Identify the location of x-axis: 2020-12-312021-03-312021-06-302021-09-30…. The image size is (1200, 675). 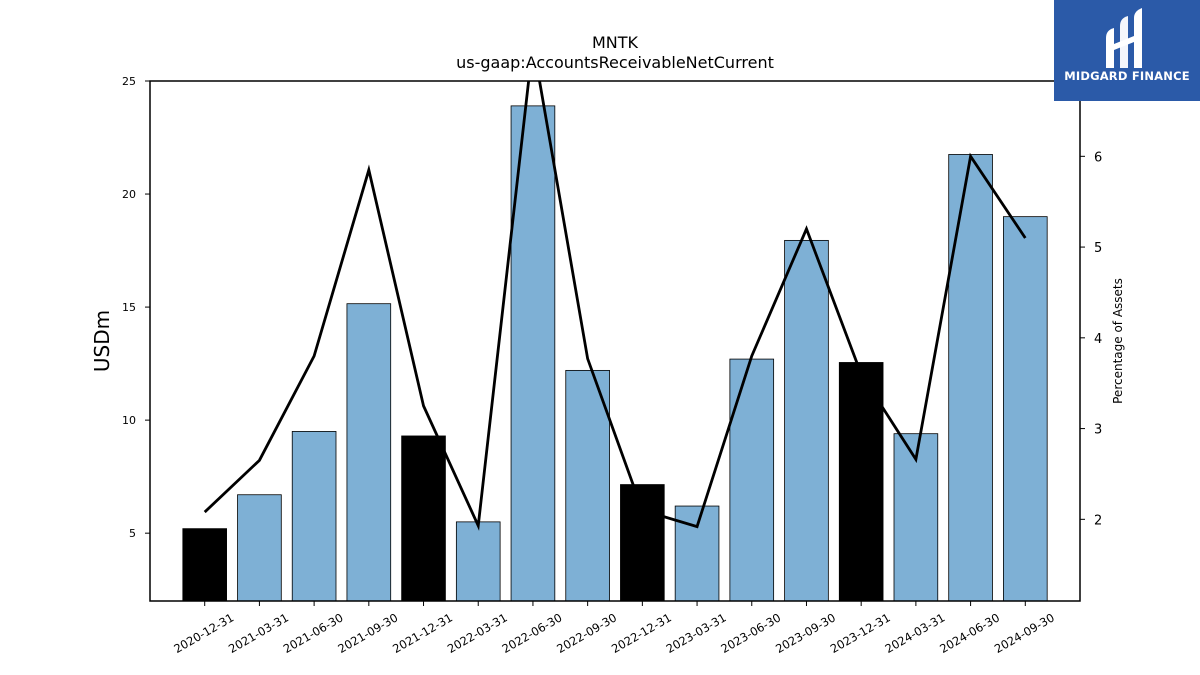
(614, 628).